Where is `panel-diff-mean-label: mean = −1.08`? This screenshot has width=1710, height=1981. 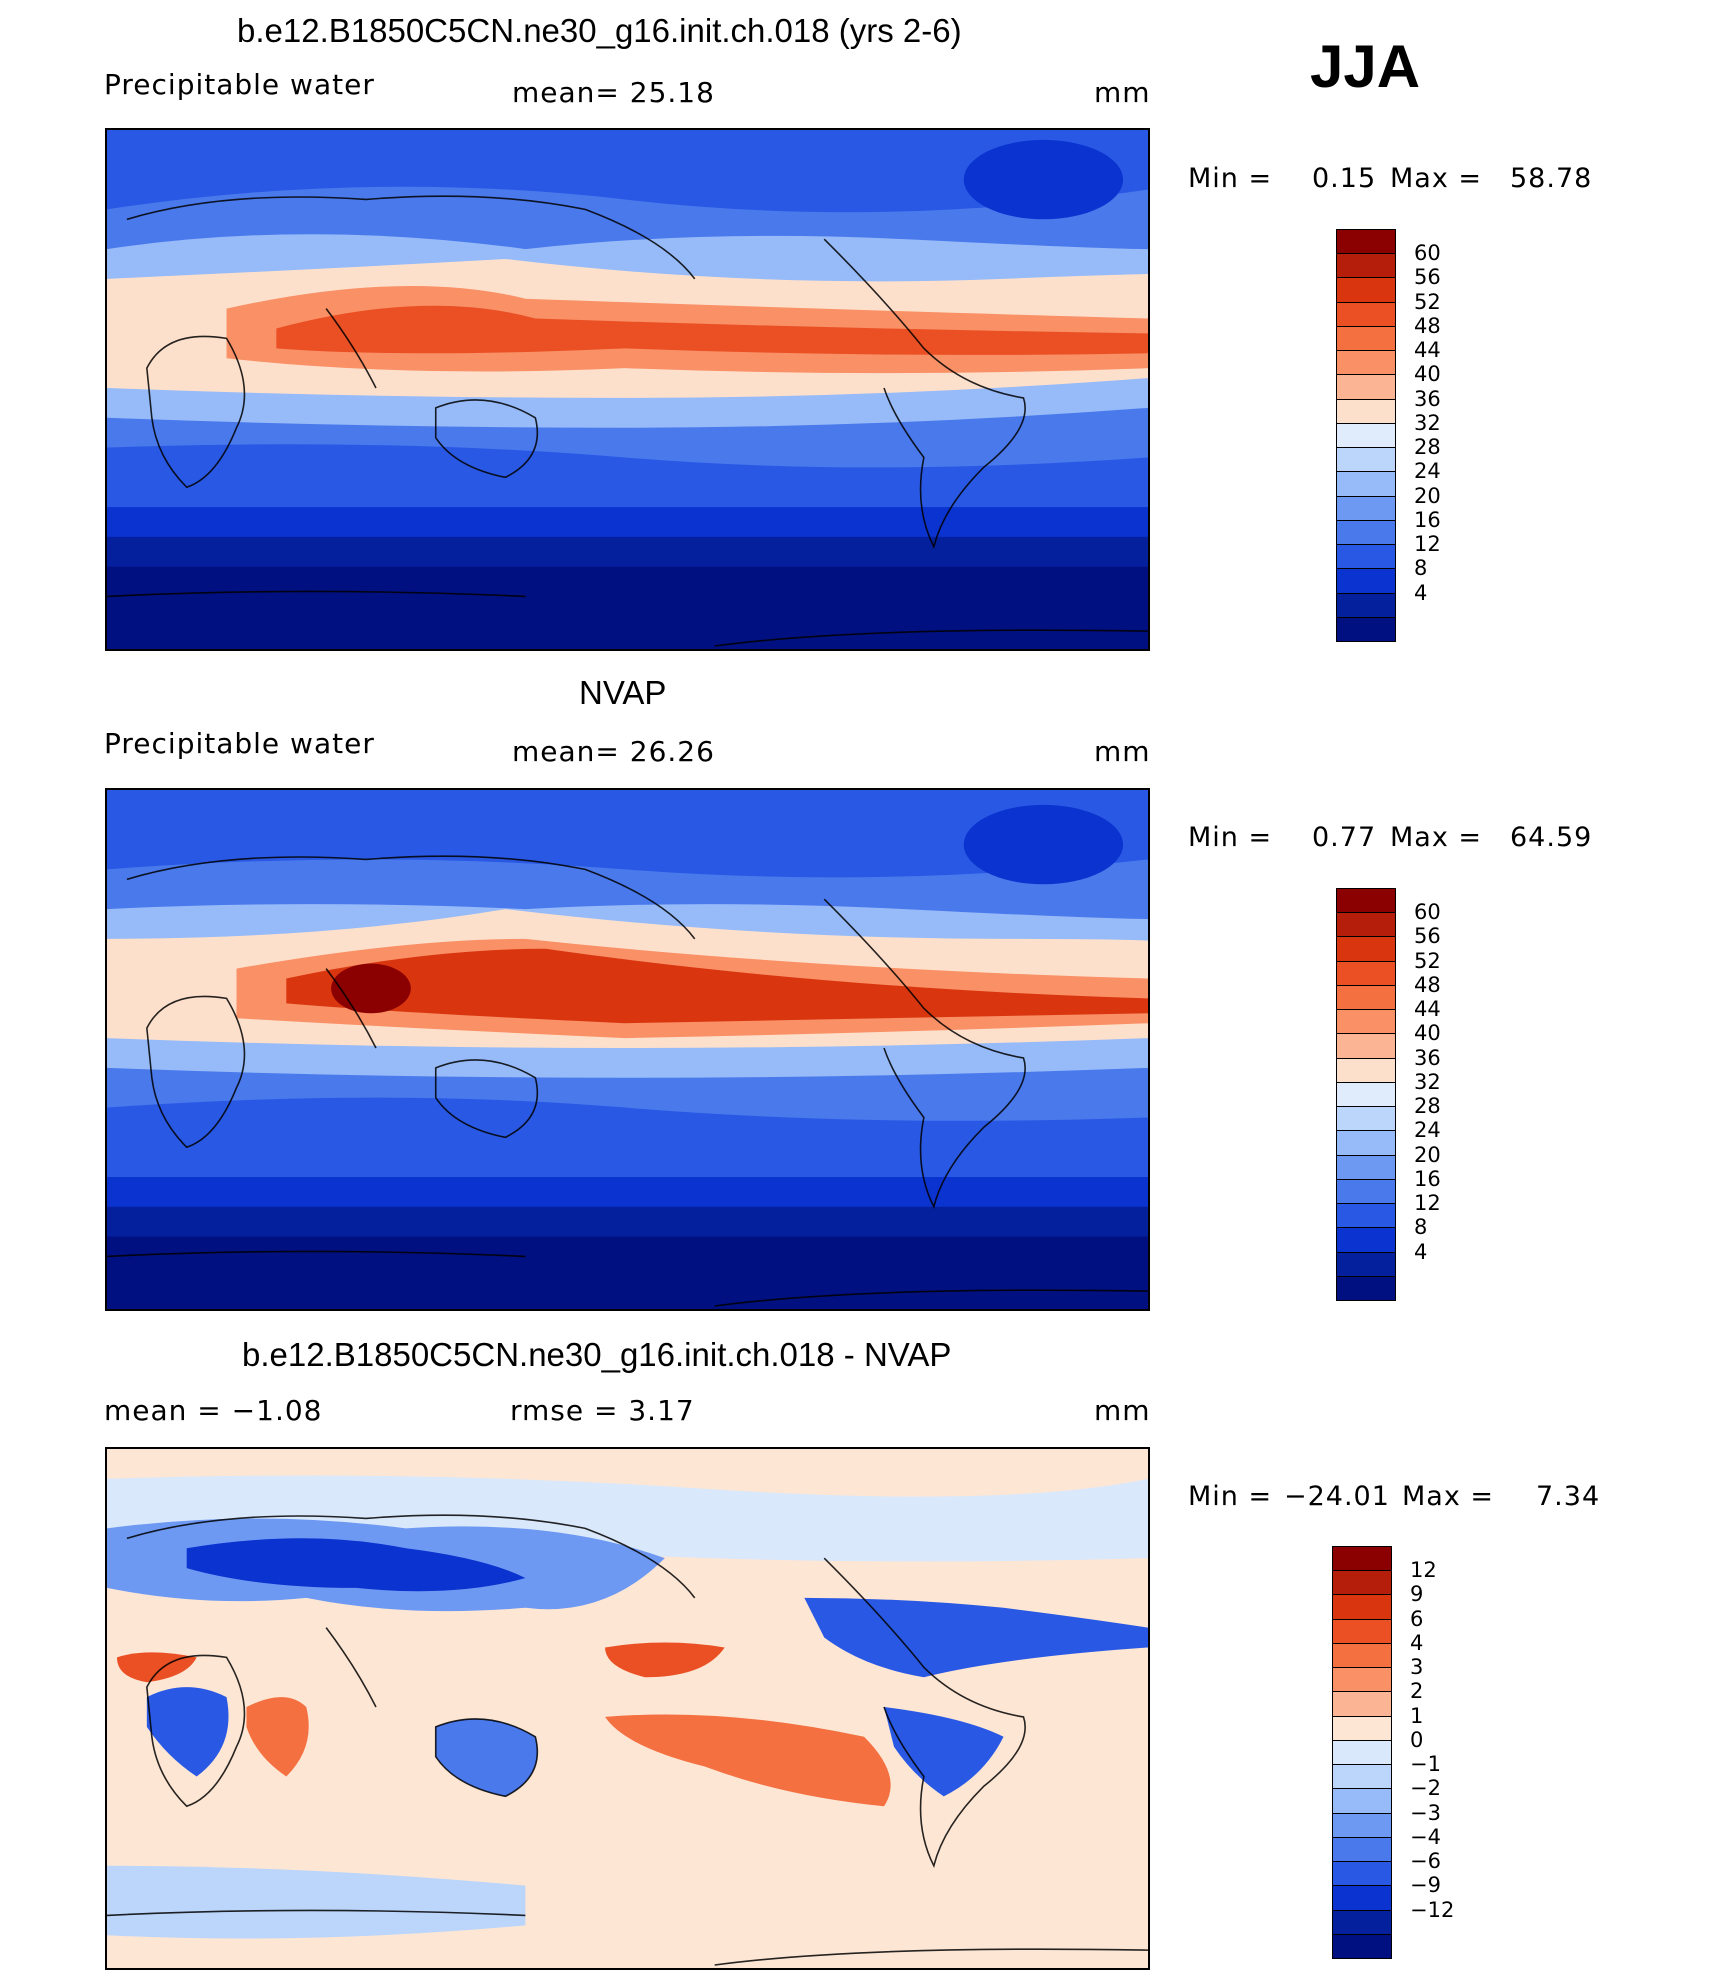 panel-diff-mean-label: mean = −1.08 is located at coordinates (213, 1410).